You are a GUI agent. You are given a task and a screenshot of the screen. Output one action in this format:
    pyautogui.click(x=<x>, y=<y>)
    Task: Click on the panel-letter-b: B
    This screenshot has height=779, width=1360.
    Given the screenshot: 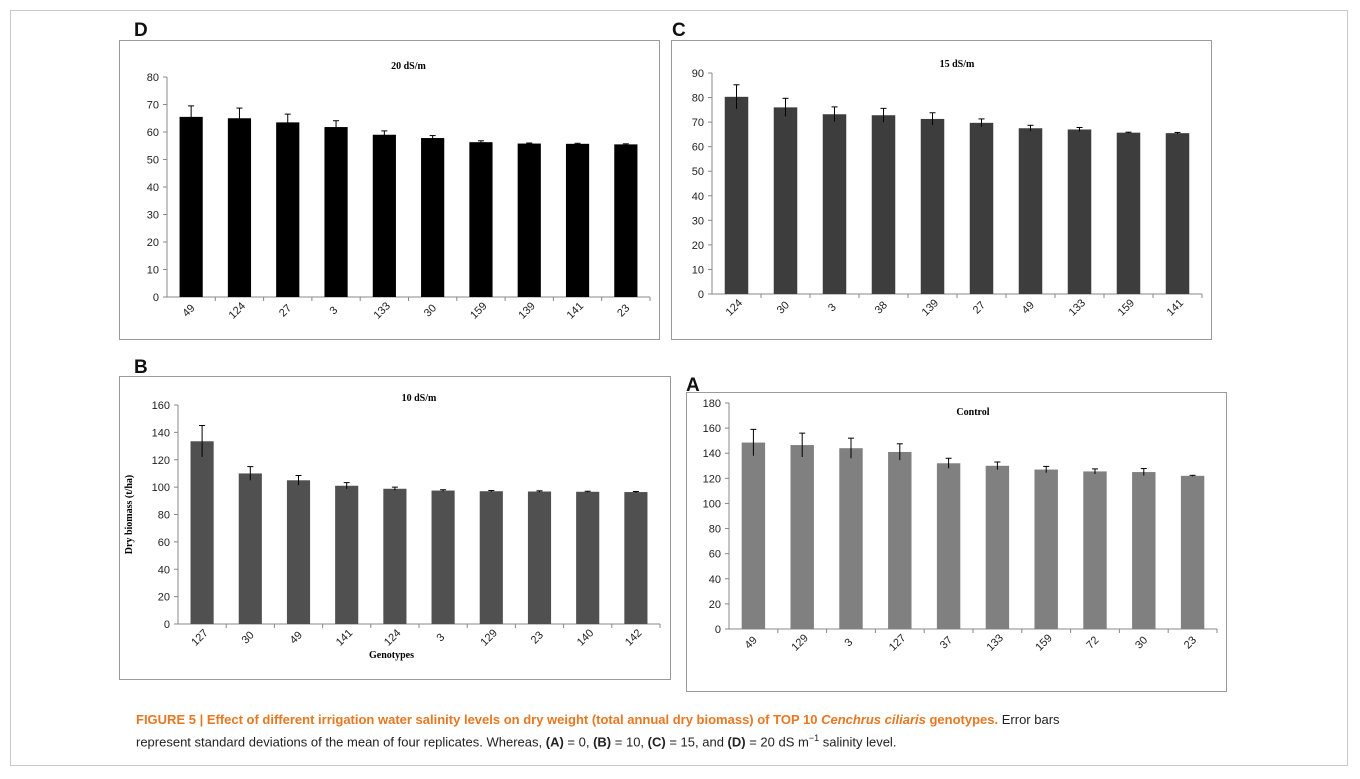 What is the action you would take?
    pyautogui.click(x=141, y=367)
    